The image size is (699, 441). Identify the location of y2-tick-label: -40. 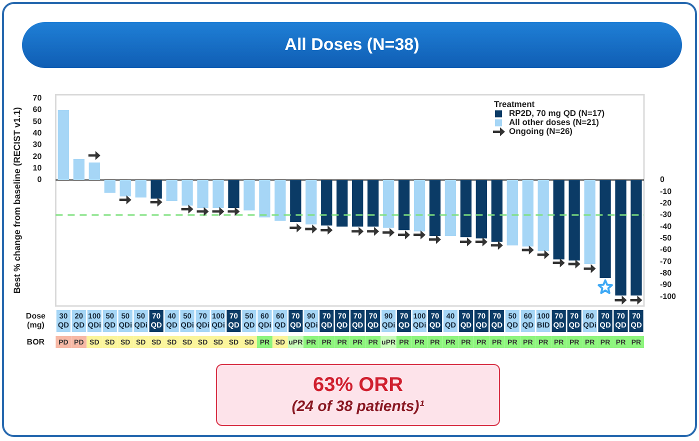
(666, 226).